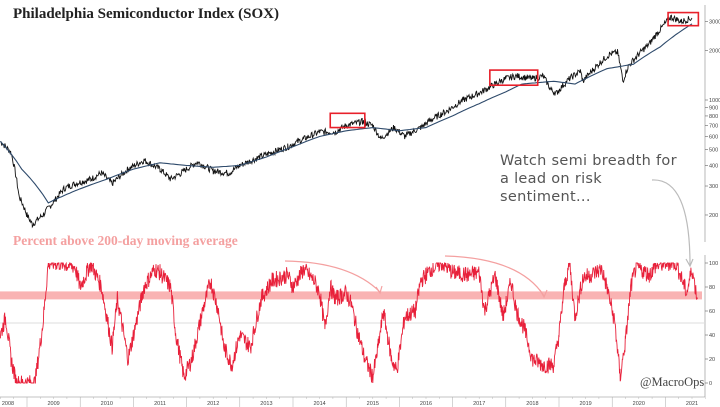 The image size is (720, 407). What do you see at coordinates (53, 404) in the screenshot?
I see `x-tick-label-2009: 2009` at bounding box center [53, 404].